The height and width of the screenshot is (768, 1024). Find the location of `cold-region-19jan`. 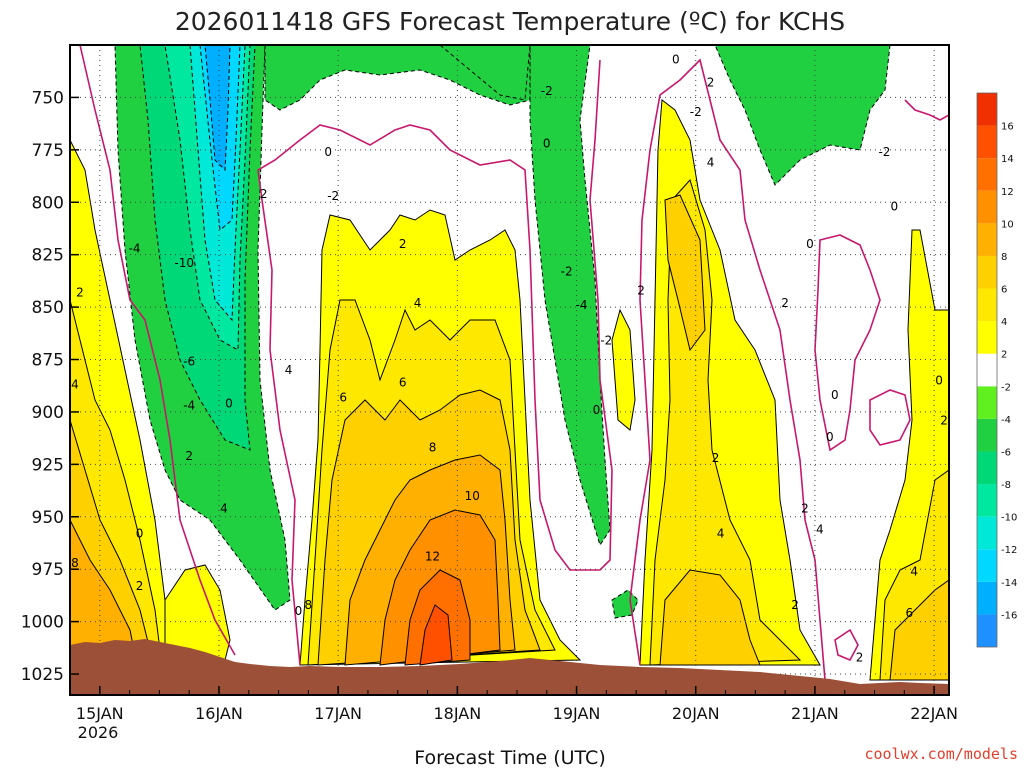

cold-region-19jan is located at coordinates (570, 296).